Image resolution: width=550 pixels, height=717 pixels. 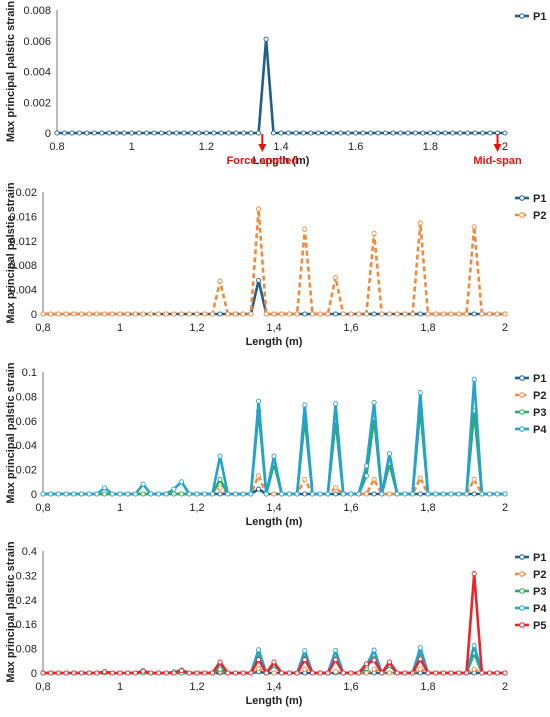 What do you see at coordinates (23, 242) in the screenshot?
I see `y-tick-label: 0.012` at bounding box center [23, 242].